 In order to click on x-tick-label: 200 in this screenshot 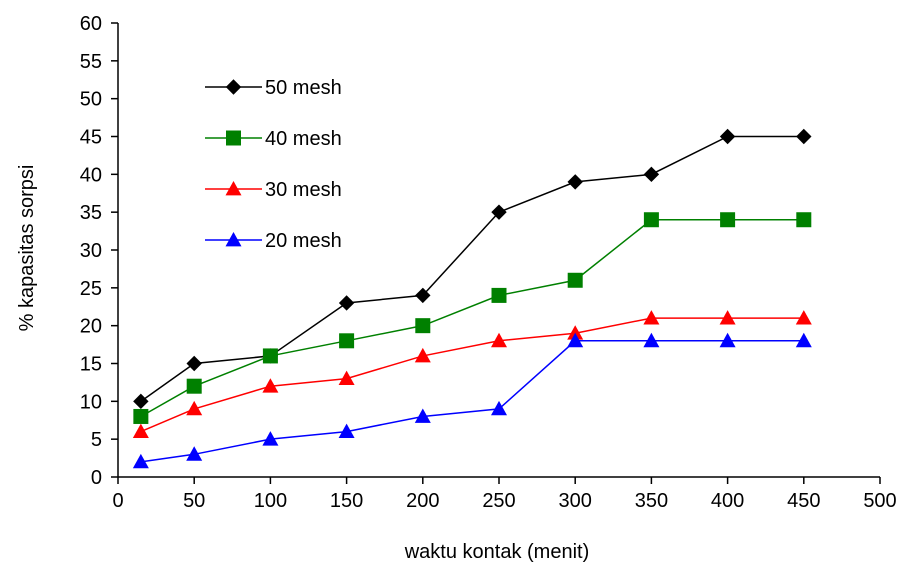, I will do `click(422, 501)`.